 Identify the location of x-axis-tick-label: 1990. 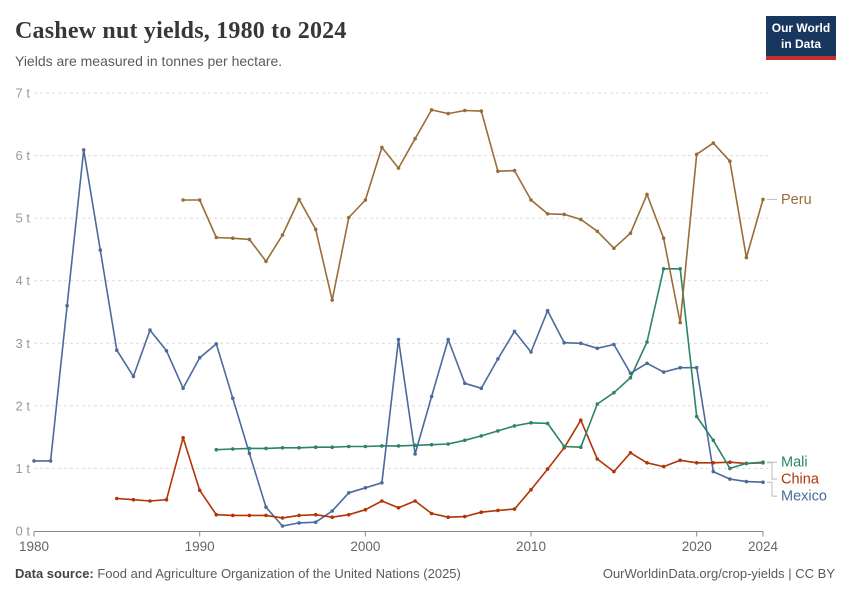
(200, 546).